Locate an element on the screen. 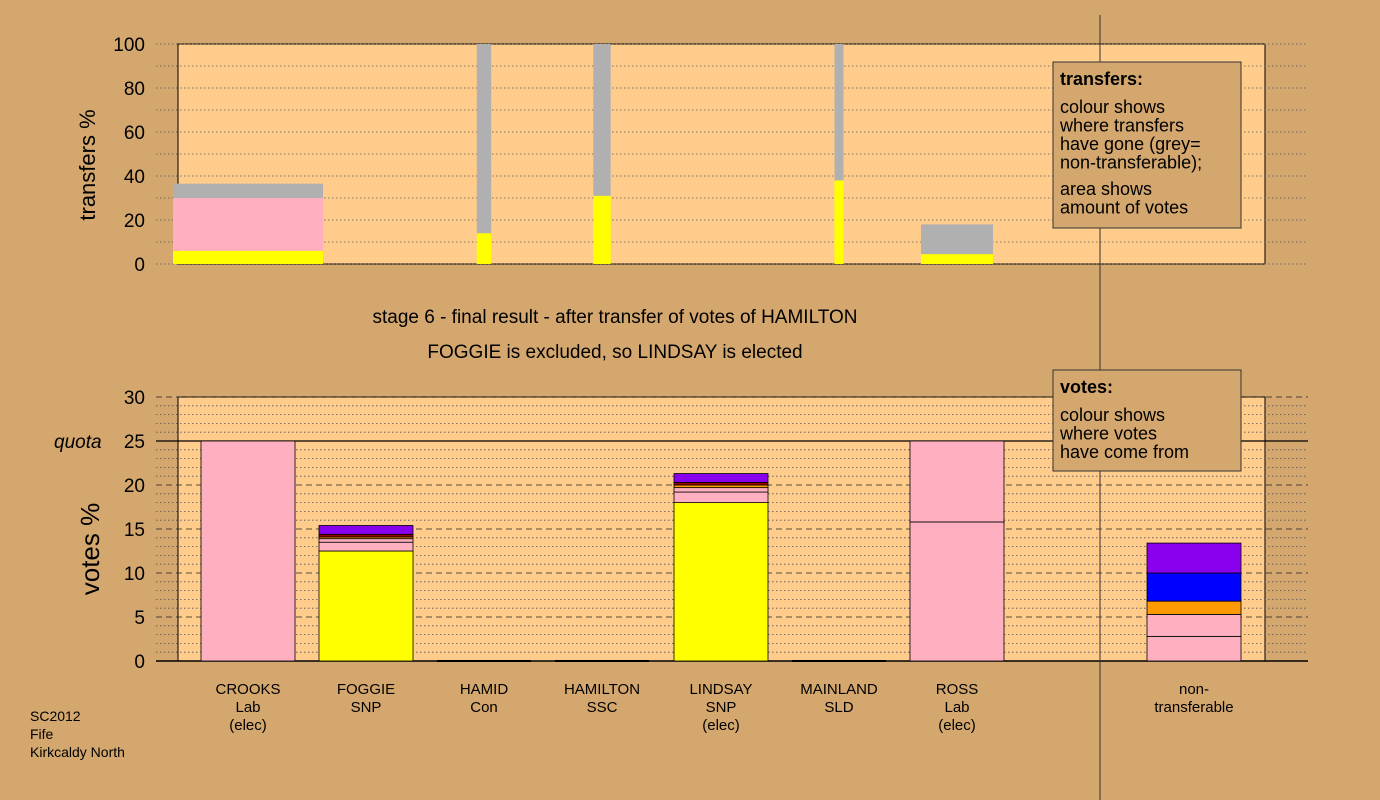 This screenshot has height=800, width=1380. transfers-y-tick-label: 80 is located at coordinates (134, 89).